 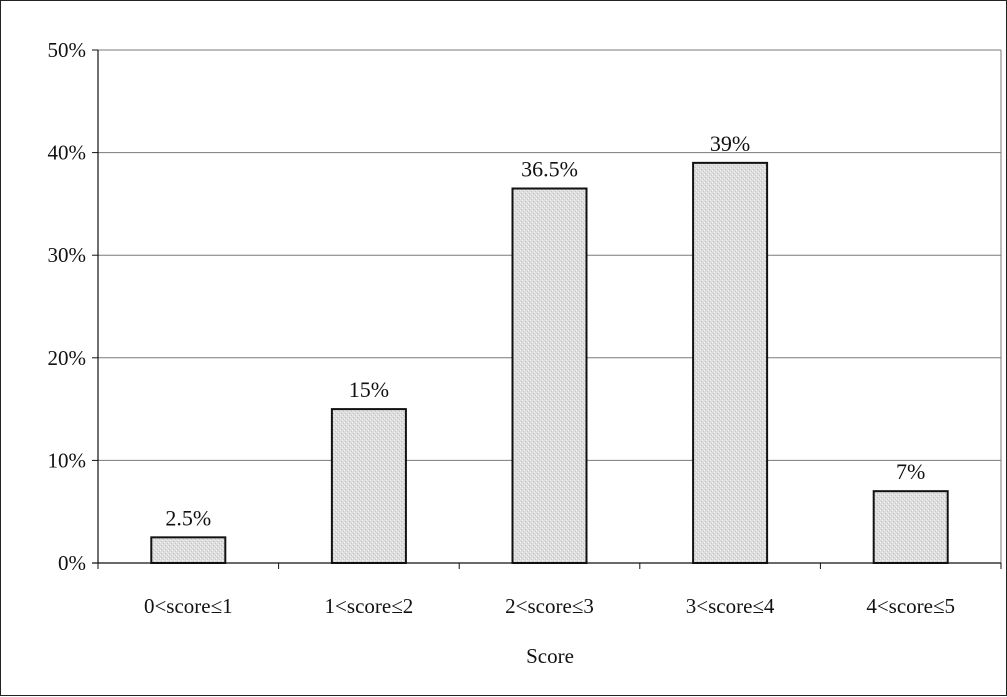 What do you see at coordinates (67, 153) in the screenshot?
I see `y-tick-label: 40%` at bounding box center [67, 153].